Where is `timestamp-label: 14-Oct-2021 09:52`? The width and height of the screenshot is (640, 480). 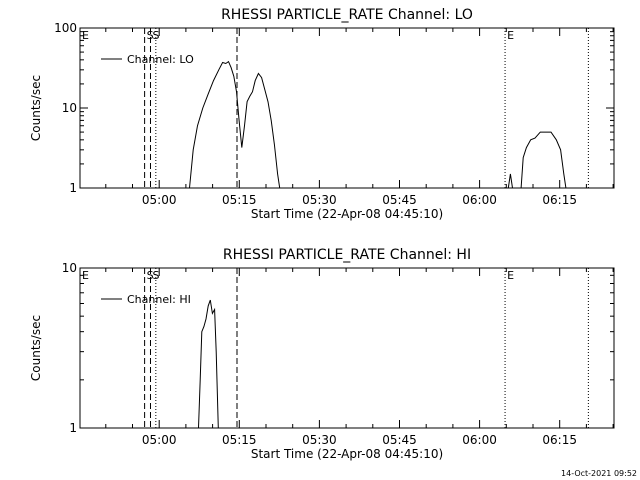
timestamp-label: 14-Oct-2021 09:52 is located at coordinates (599, 473).